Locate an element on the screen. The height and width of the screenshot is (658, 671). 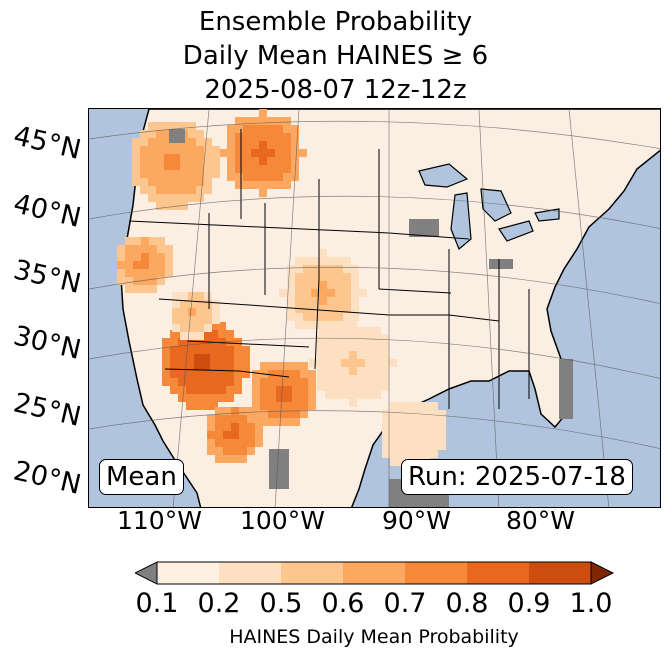
lat-label-20: 20°N is located at coordinates (47, 478).